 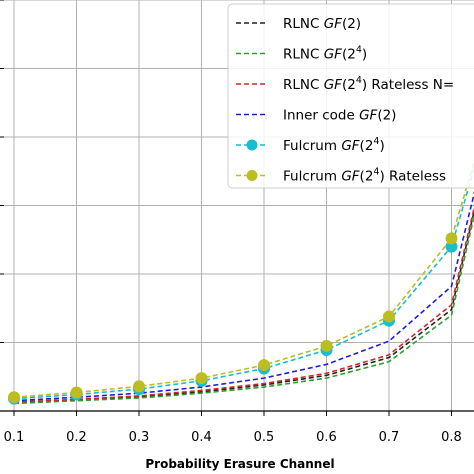 I want to click on legend-item-6: Fulcrum GF(24) Rateless, so click(x=341, y=176).